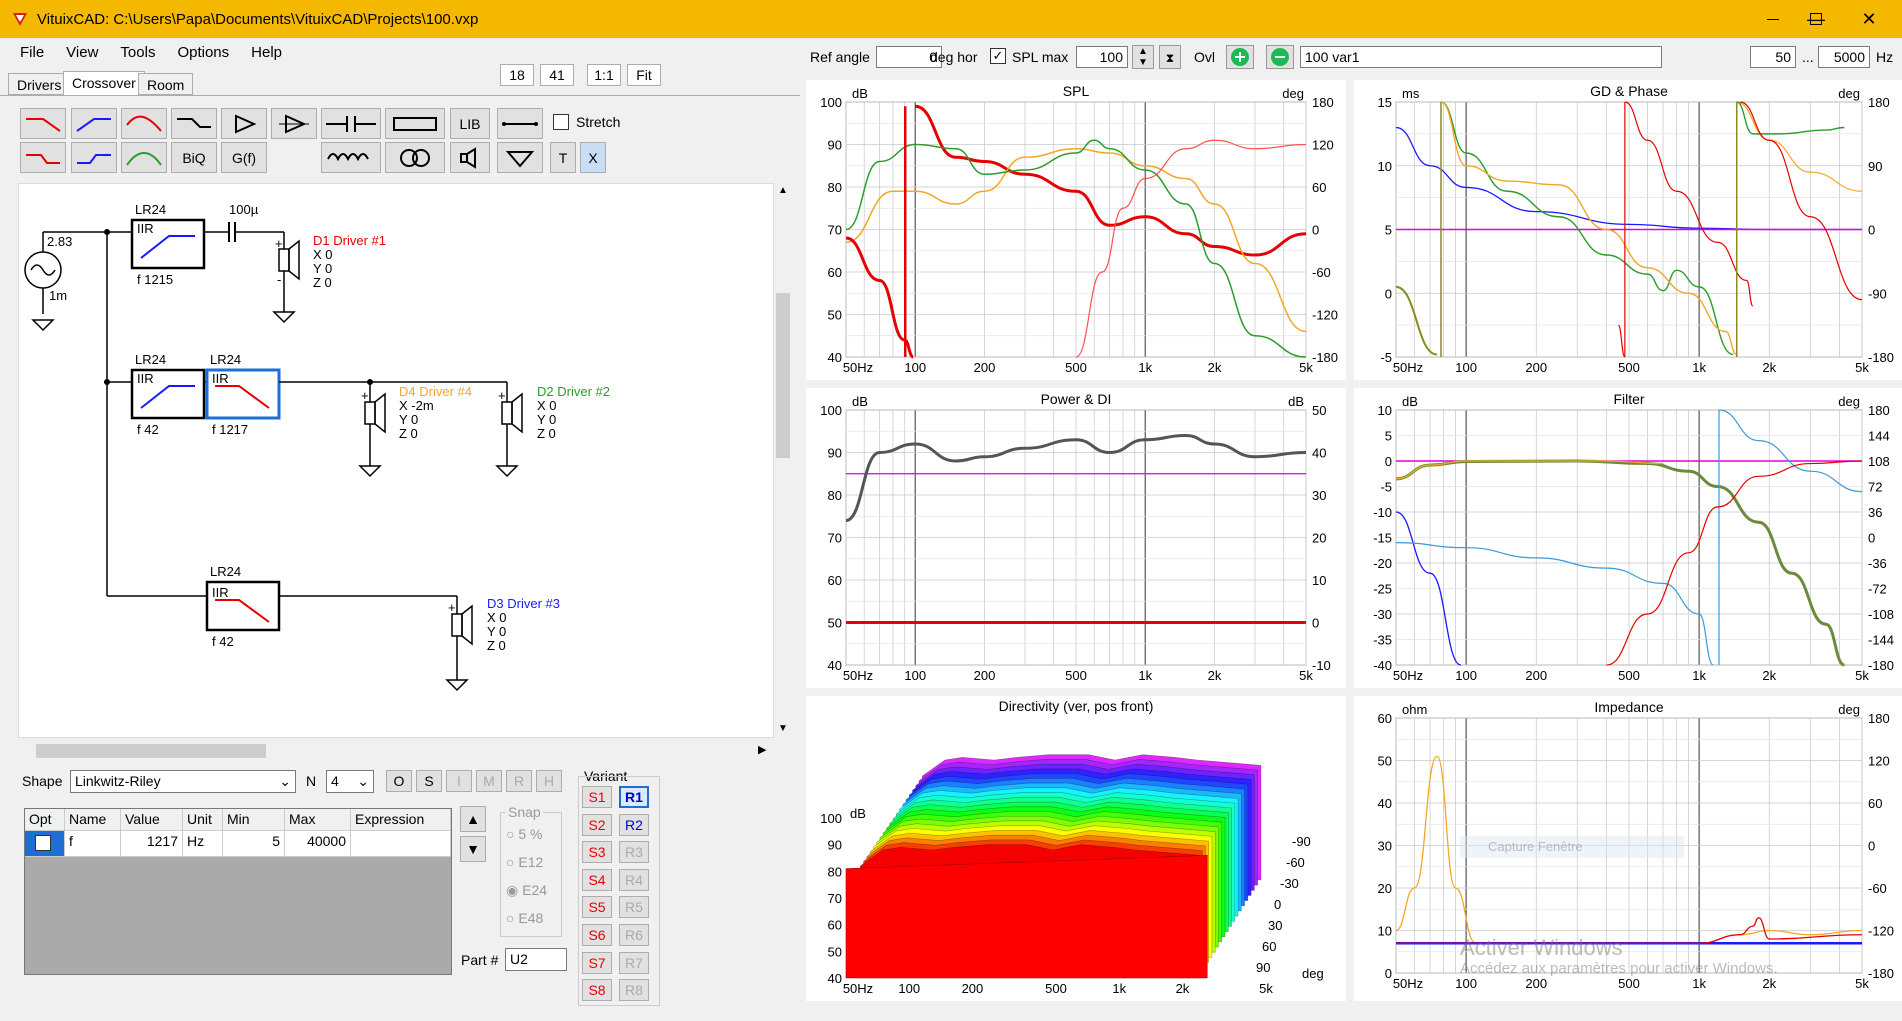  I want to click on variant-r5-button: R5, so click(634, 907).